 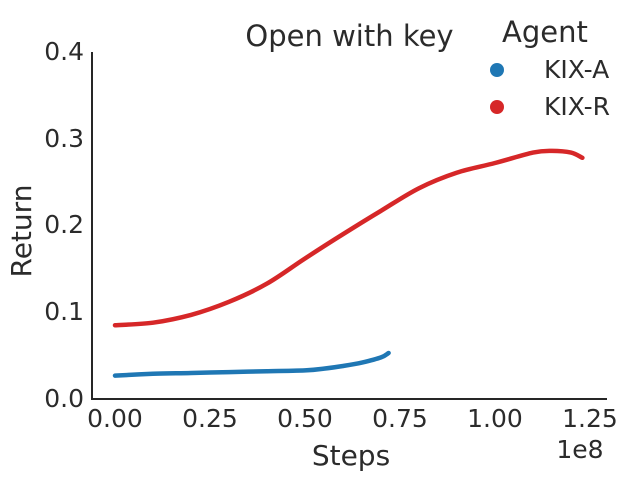 I want to click on x-tick-label: 0.50, so click(x=305, y=418).